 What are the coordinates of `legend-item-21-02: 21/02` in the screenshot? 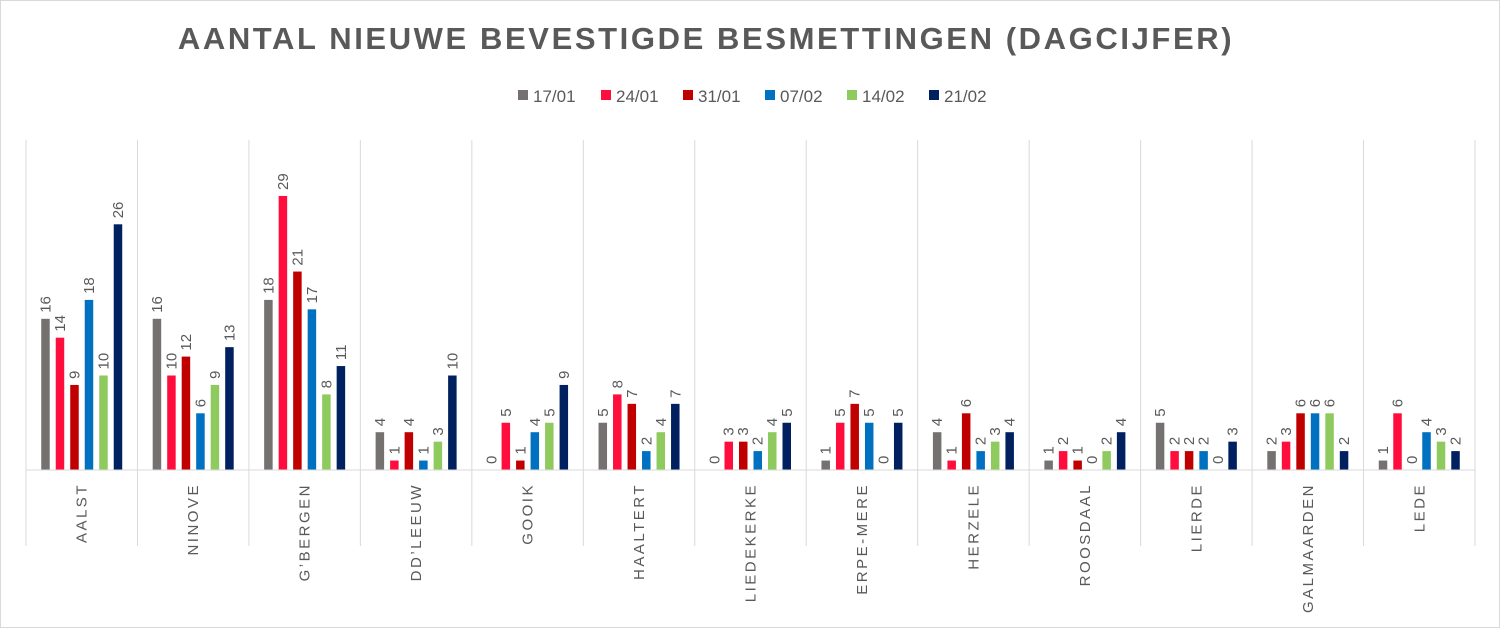 It's located at (958, 96).